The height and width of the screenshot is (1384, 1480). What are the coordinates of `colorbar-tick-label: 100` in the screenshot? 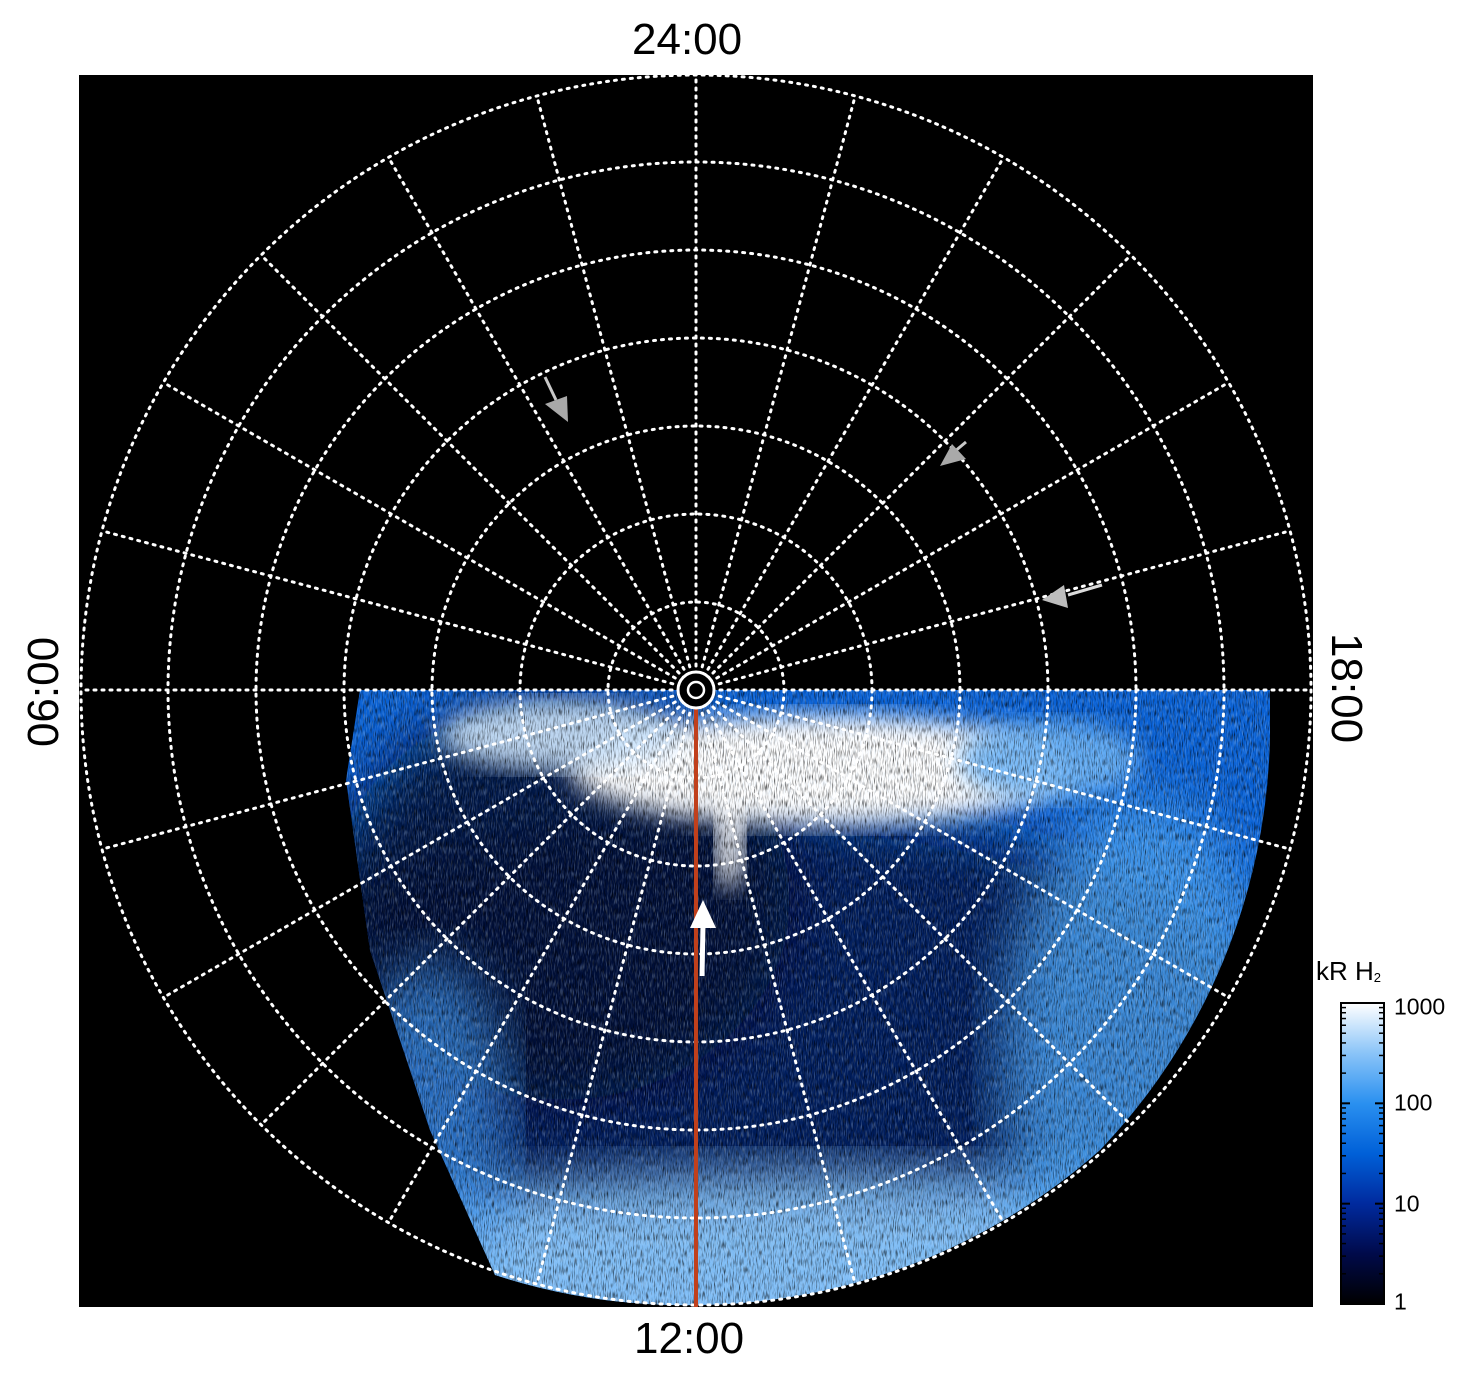 It's located at (1413, 1102).